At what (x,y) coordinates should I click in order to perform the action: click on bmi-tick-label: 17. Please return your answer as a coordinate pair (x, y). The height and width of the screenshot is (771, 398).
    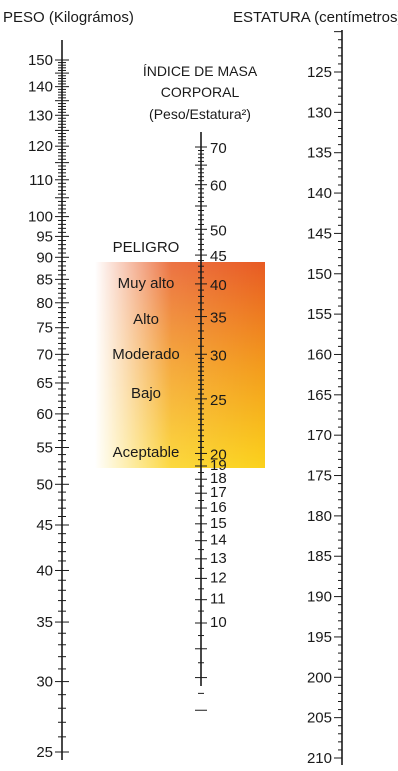
    Looking at the image, I should click on (218, 492).